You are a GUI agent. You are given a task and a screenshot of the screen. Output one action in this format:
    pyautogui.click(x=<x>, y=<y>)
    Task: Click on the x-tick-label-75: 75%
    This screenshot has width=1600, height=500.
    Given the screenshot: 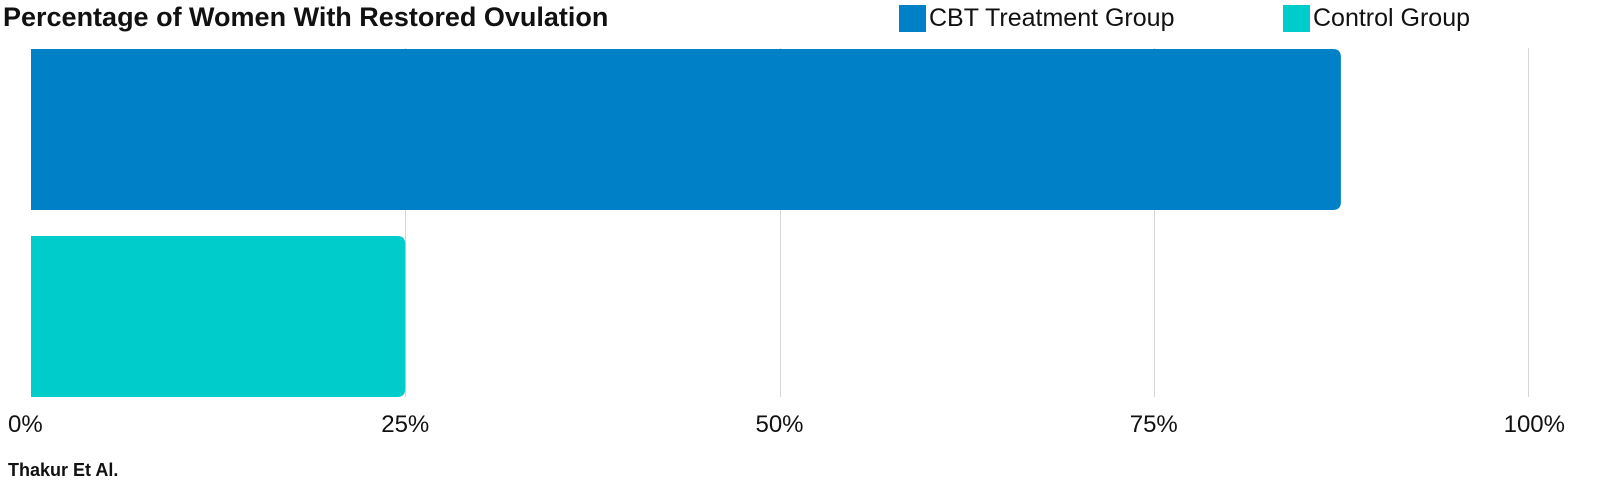 What is the action you would take?
    pyautogui.click(x=1154, y=424)
    